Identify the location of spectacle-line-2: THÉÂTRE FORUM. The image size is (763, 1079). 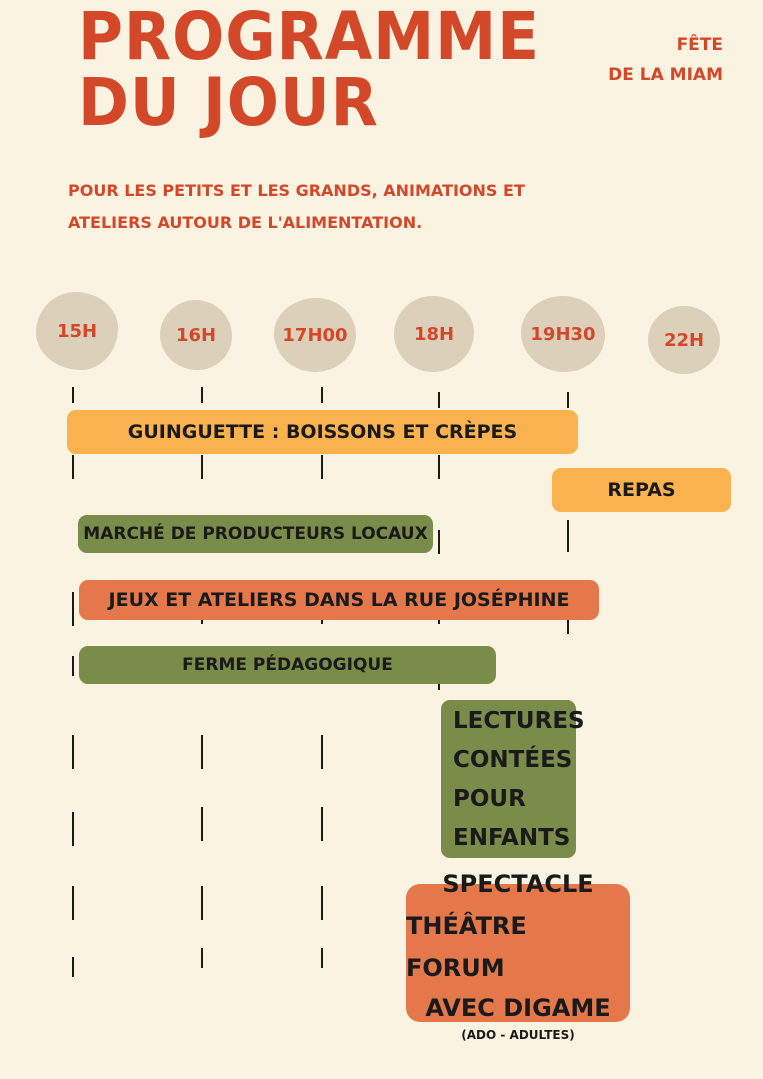
(466, 947).